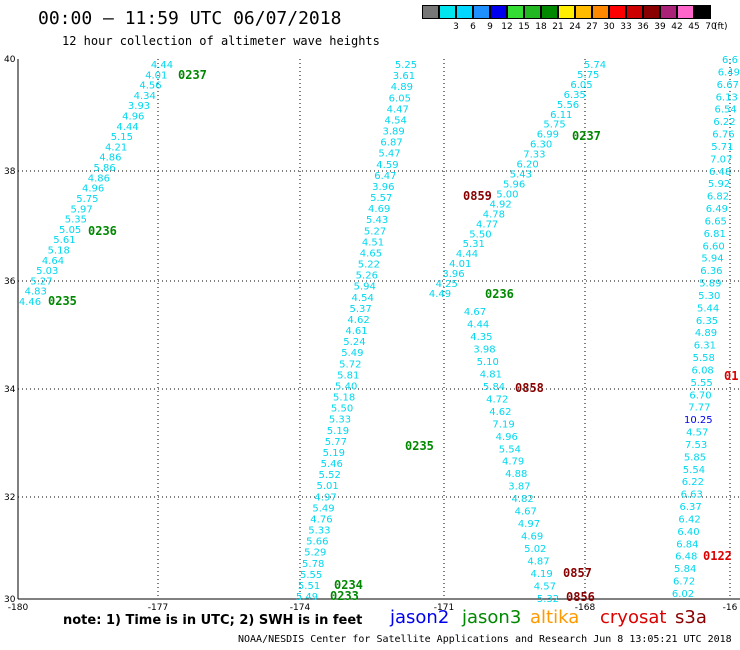 The height and width of the screenshot is (650, 740). What do you see at coordinates (393, 132) in the screenshot?
I see `wave-height-value: 3.89` at bounding box center [393, 132].